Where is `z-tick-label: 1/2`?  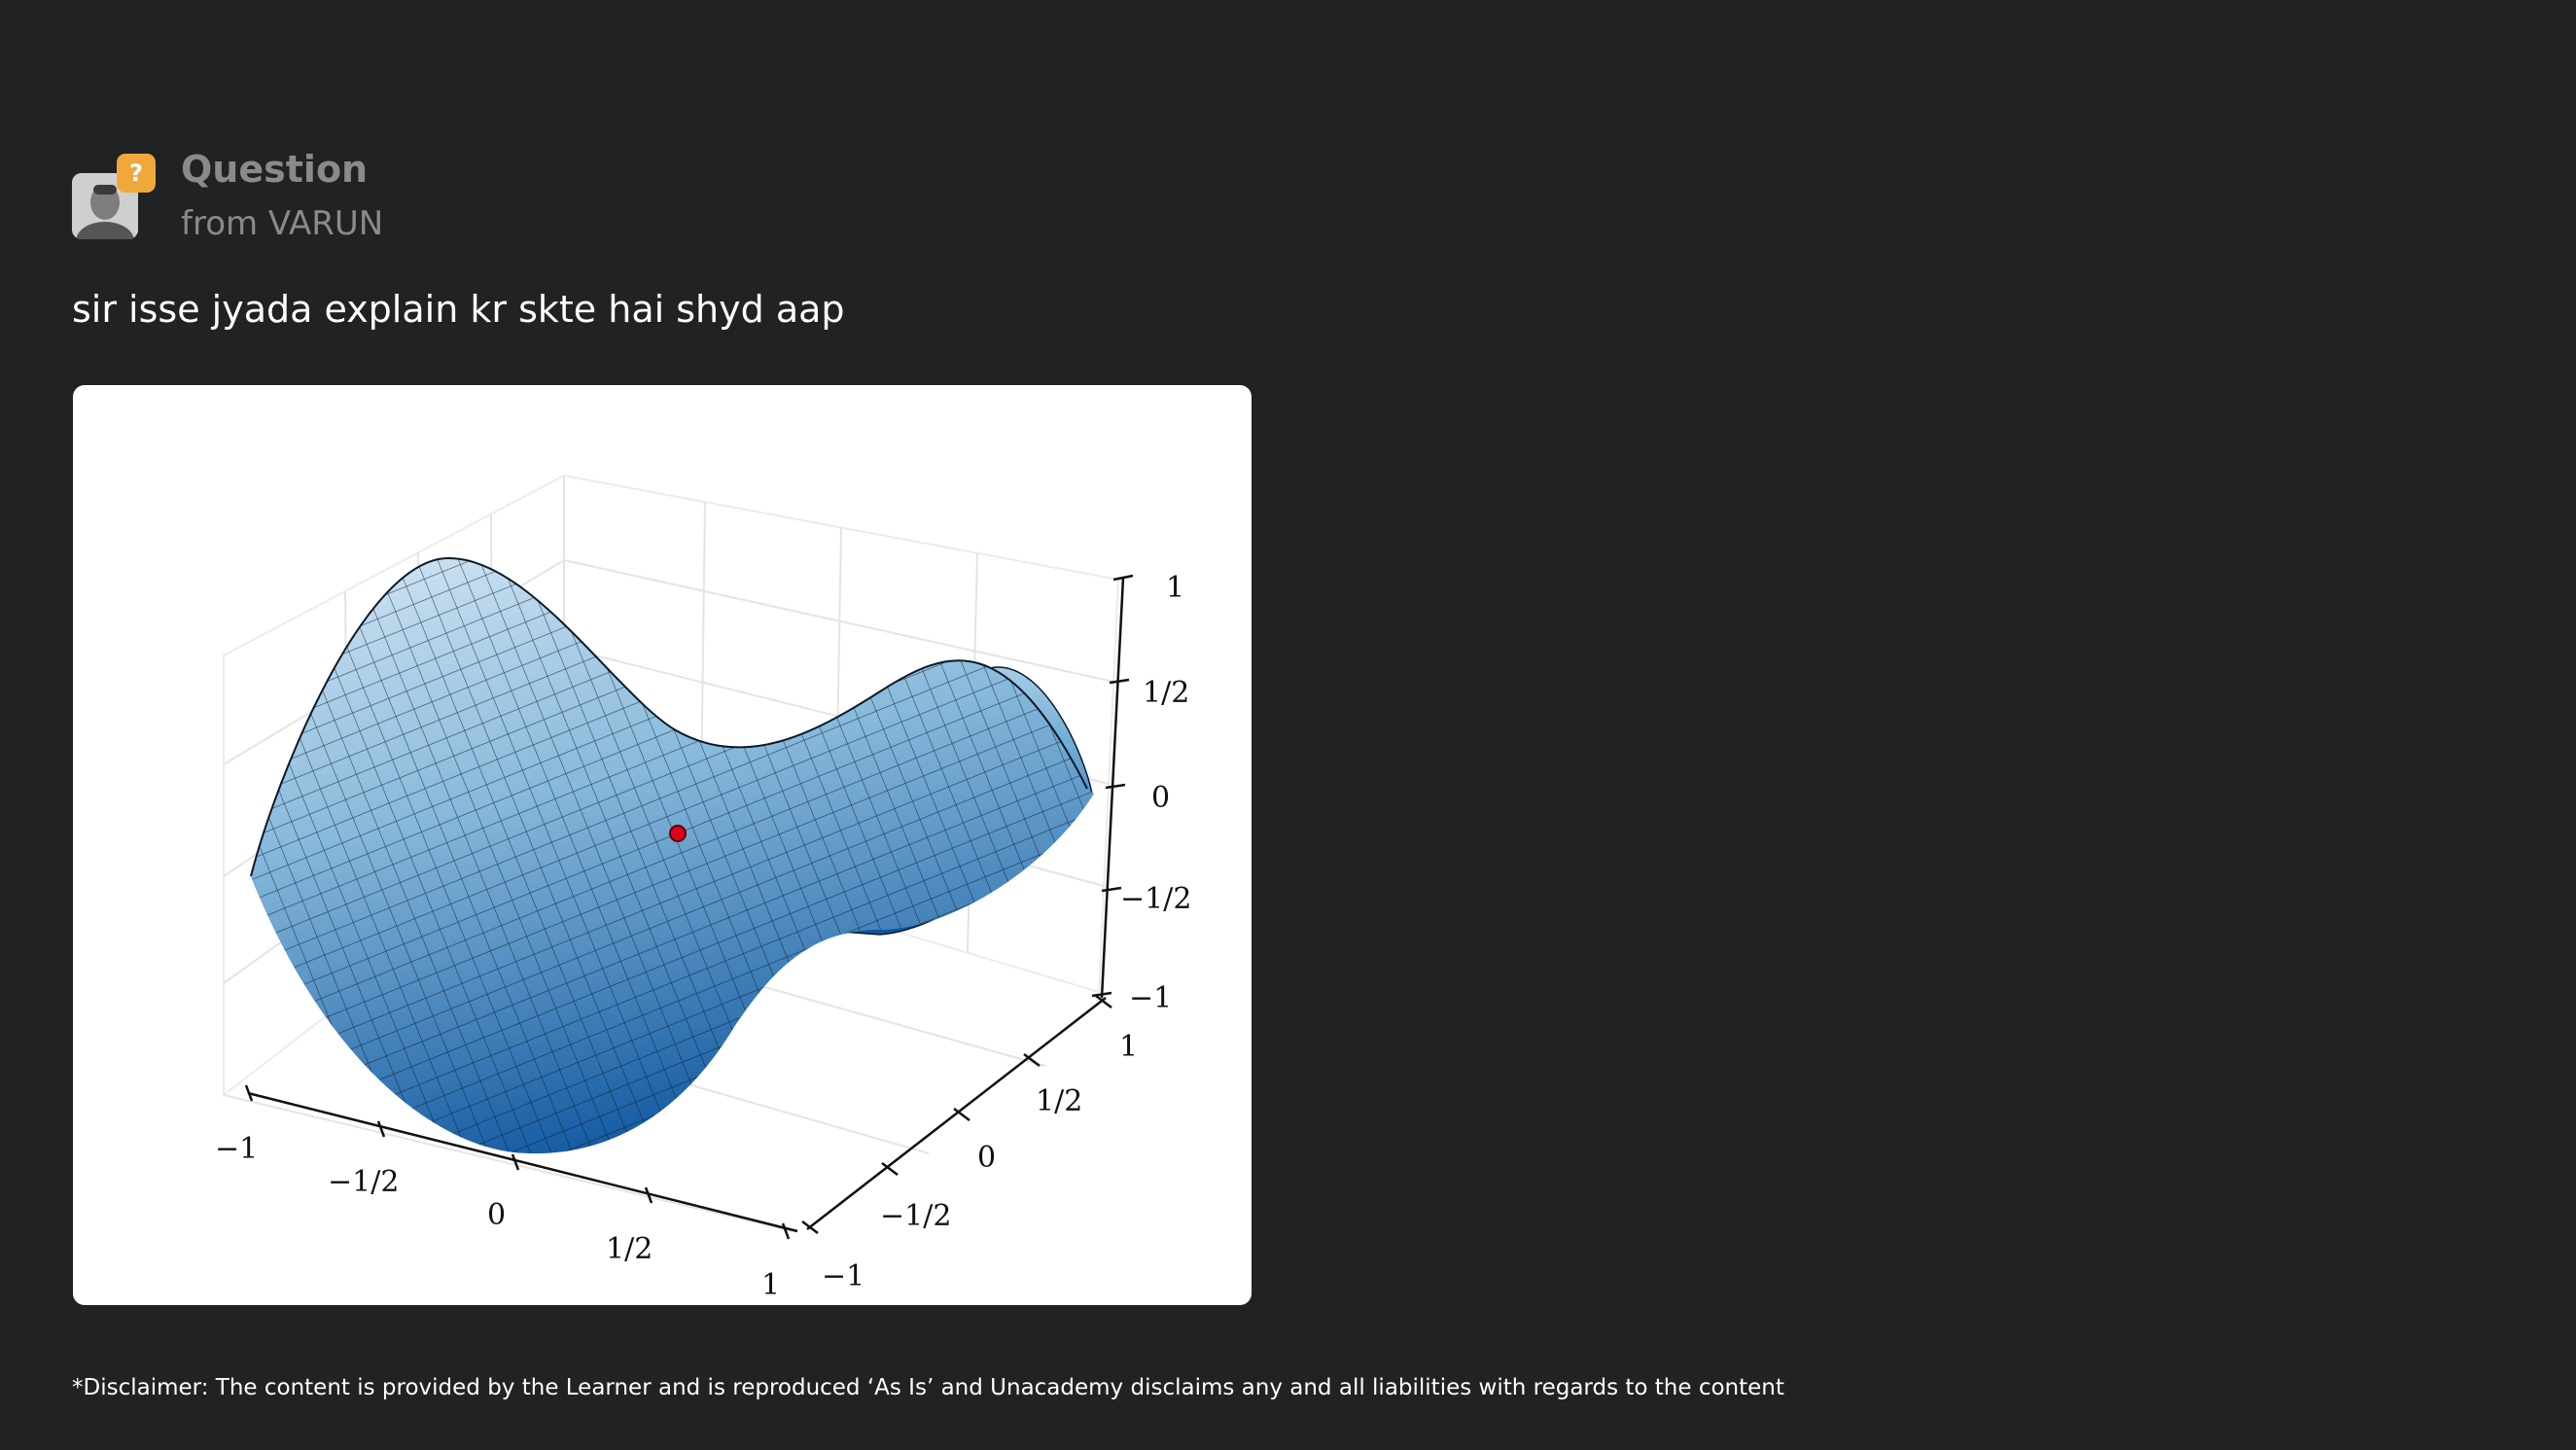 z-tick-label: 1/2 is located at coordinates (1166, 693).